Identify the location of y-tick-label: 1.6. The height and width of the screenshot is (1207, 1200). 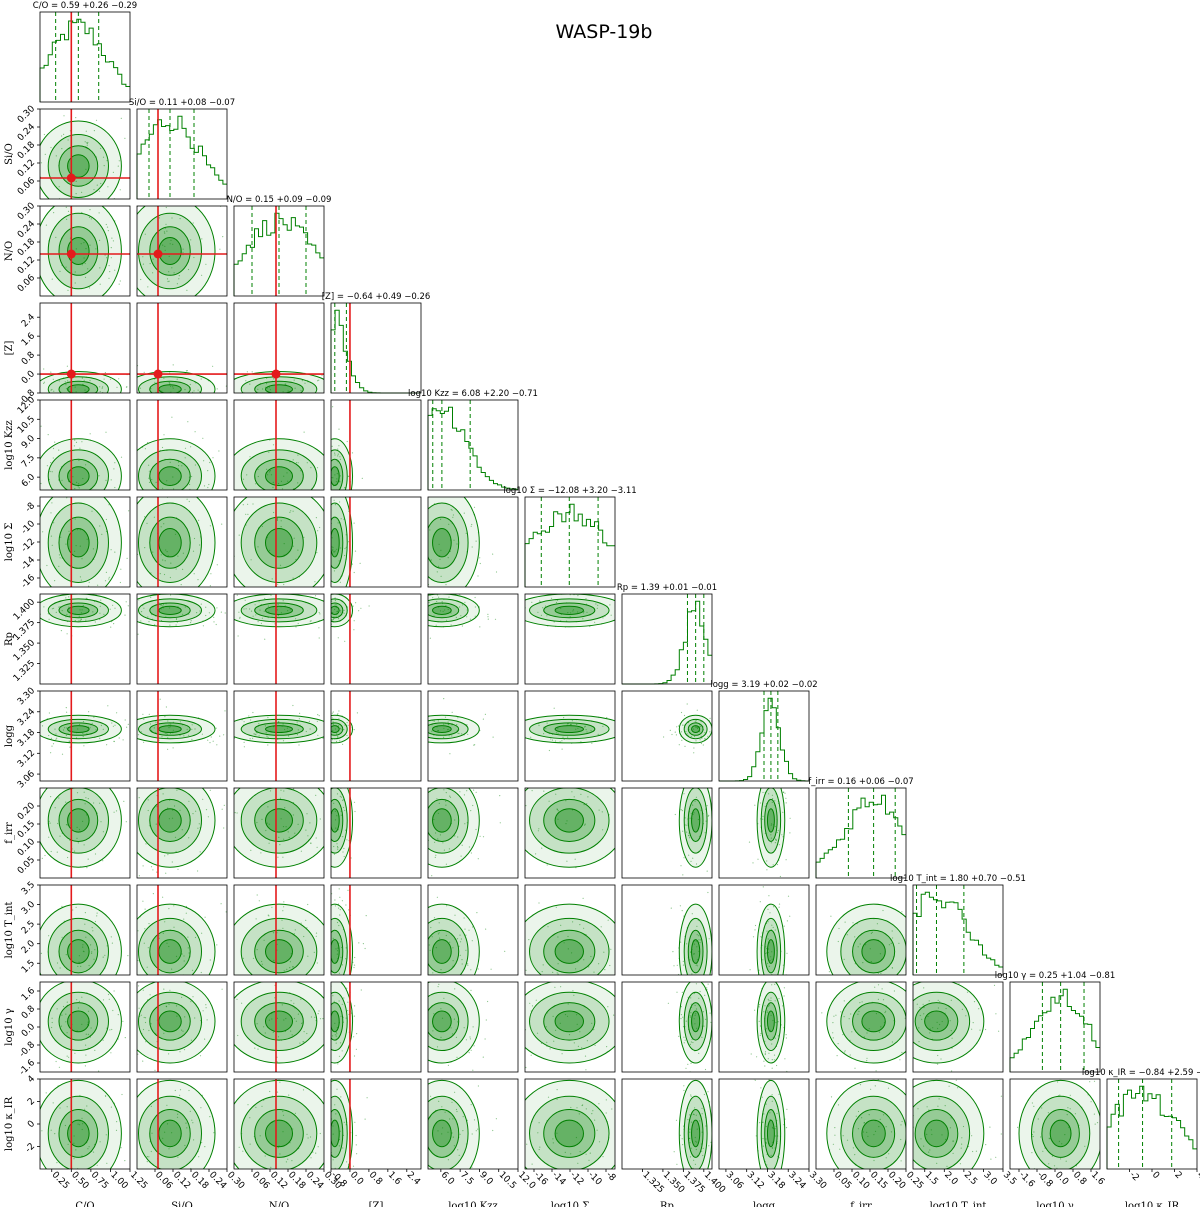
(28, 994).